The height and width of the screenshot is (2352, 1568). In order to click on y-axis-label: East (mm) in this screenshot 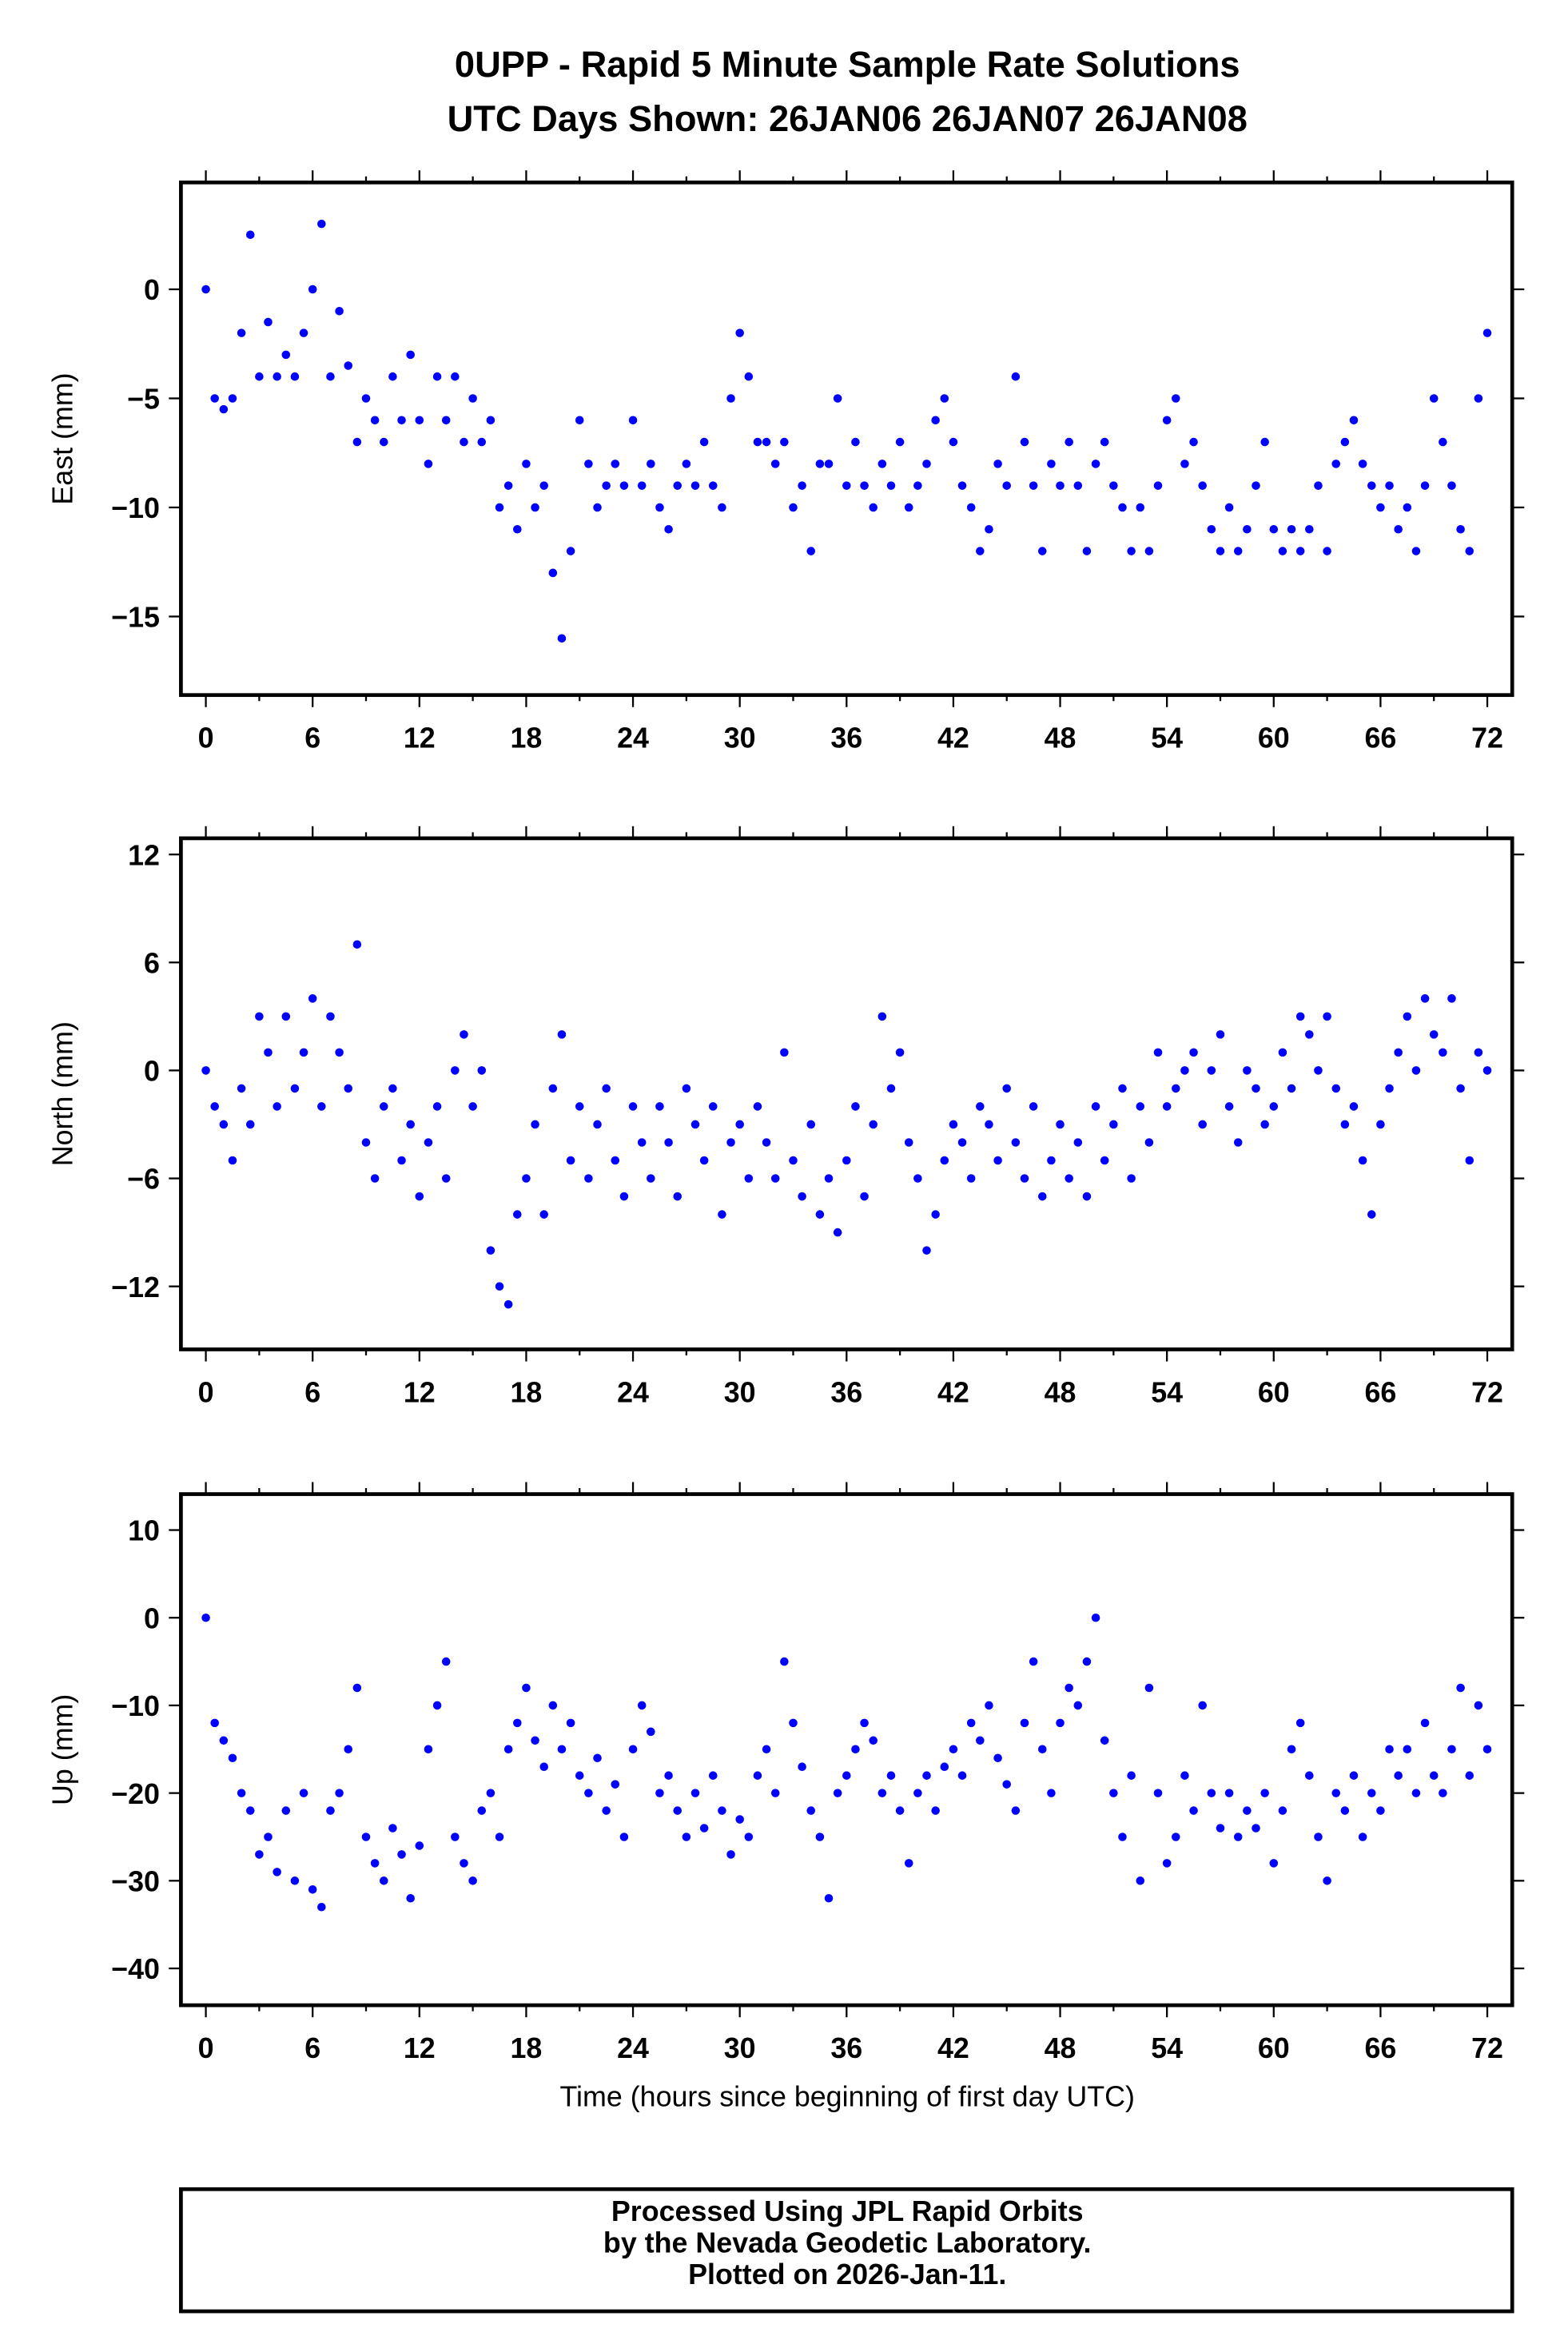, I will do `click(63, 438)`.